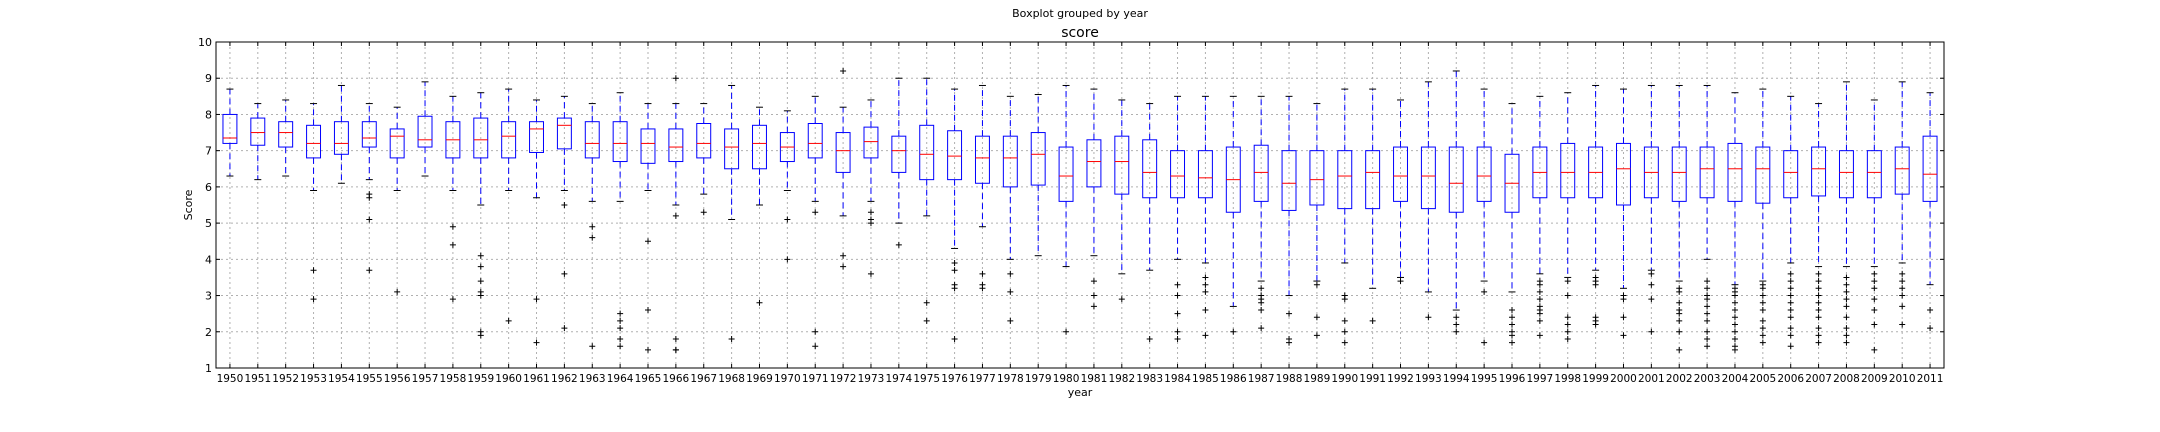  What do you see at coordinates (620, 221) in the screenshot?
I see `box-1964` at bounding box center [620, 221].